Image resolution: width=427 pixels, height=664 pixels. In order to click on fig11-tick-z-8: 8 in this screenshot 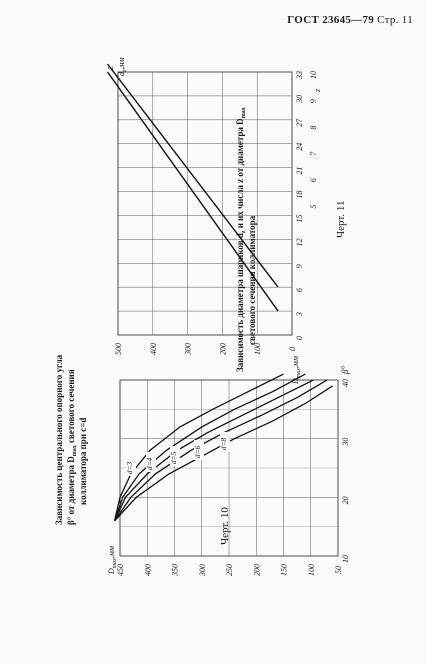, I will do `click(313, 128)`.